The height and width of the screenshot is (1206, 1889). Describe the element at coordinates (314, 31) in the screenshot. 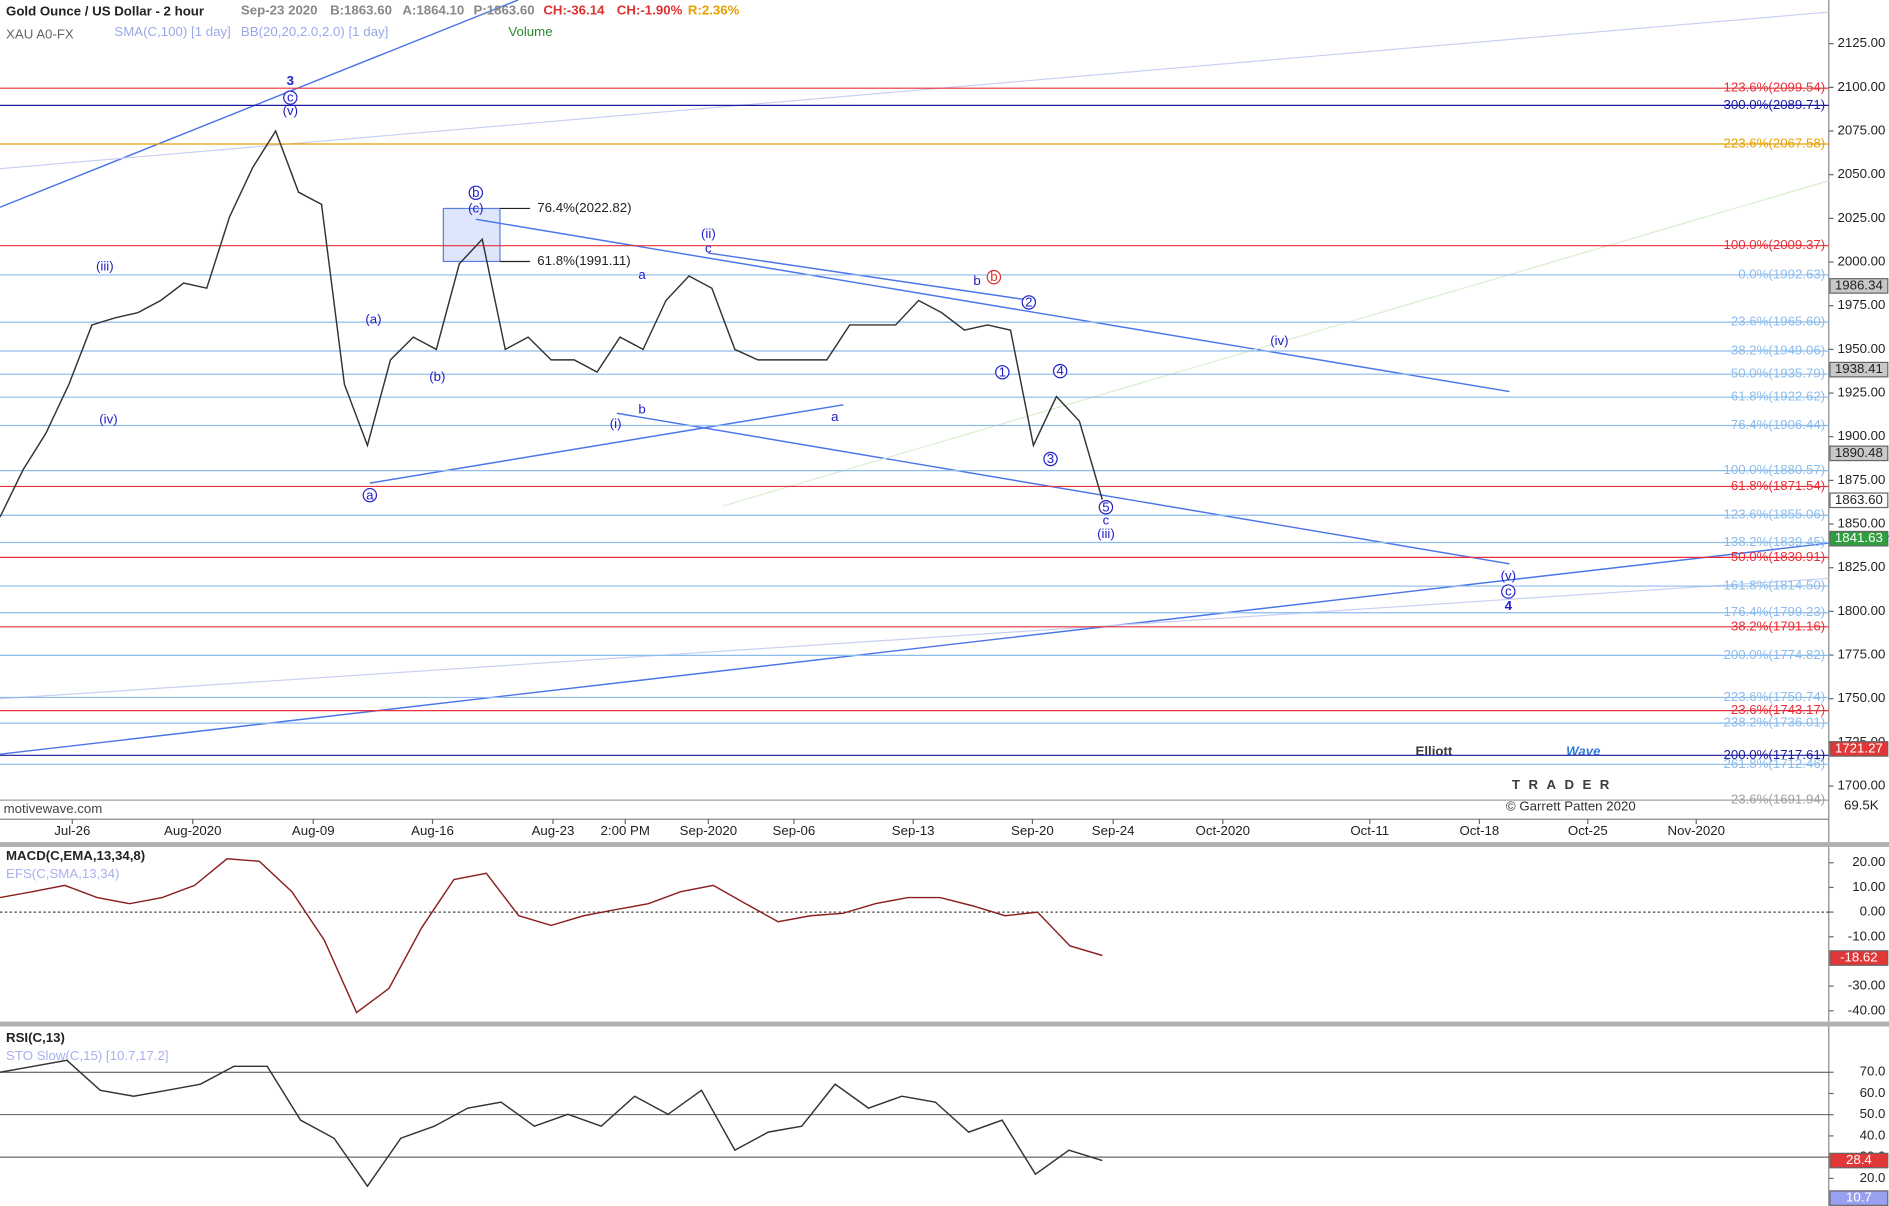

I see `indicator: BB(20,20,2.0,2.0) [1 day]` at that location.